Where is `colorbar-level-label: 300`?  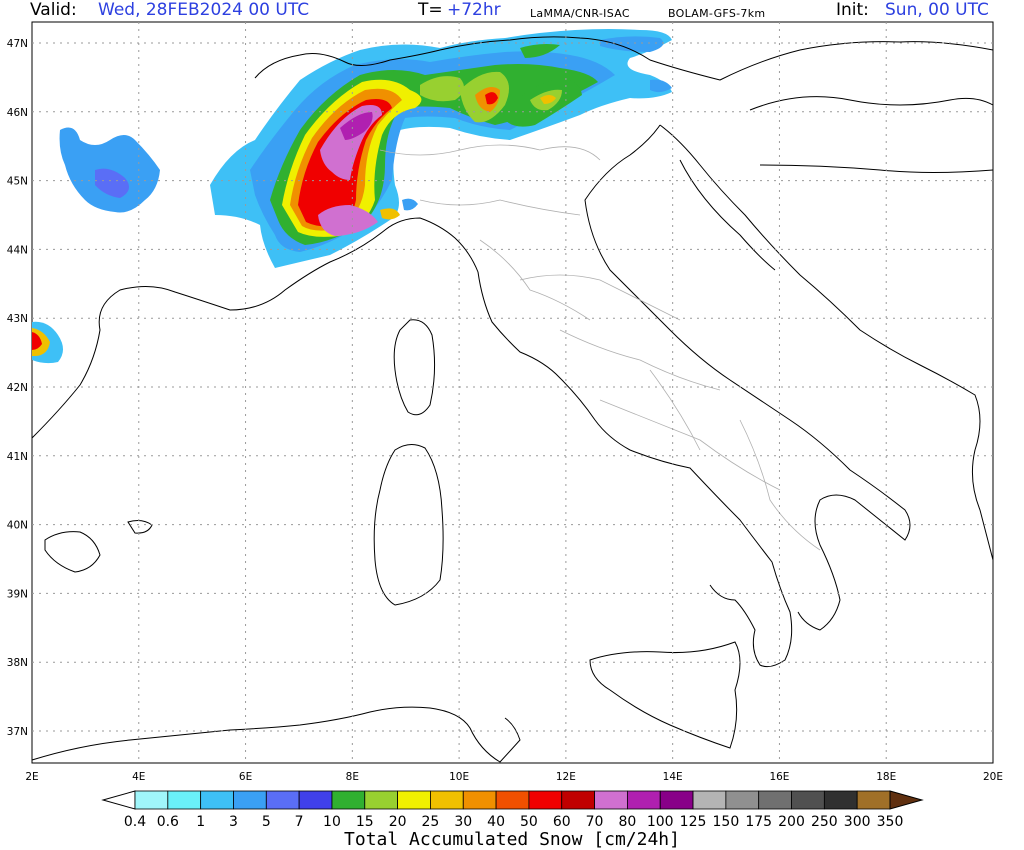 colorbar-level-label: 300 is located at coordinates (857, 822).